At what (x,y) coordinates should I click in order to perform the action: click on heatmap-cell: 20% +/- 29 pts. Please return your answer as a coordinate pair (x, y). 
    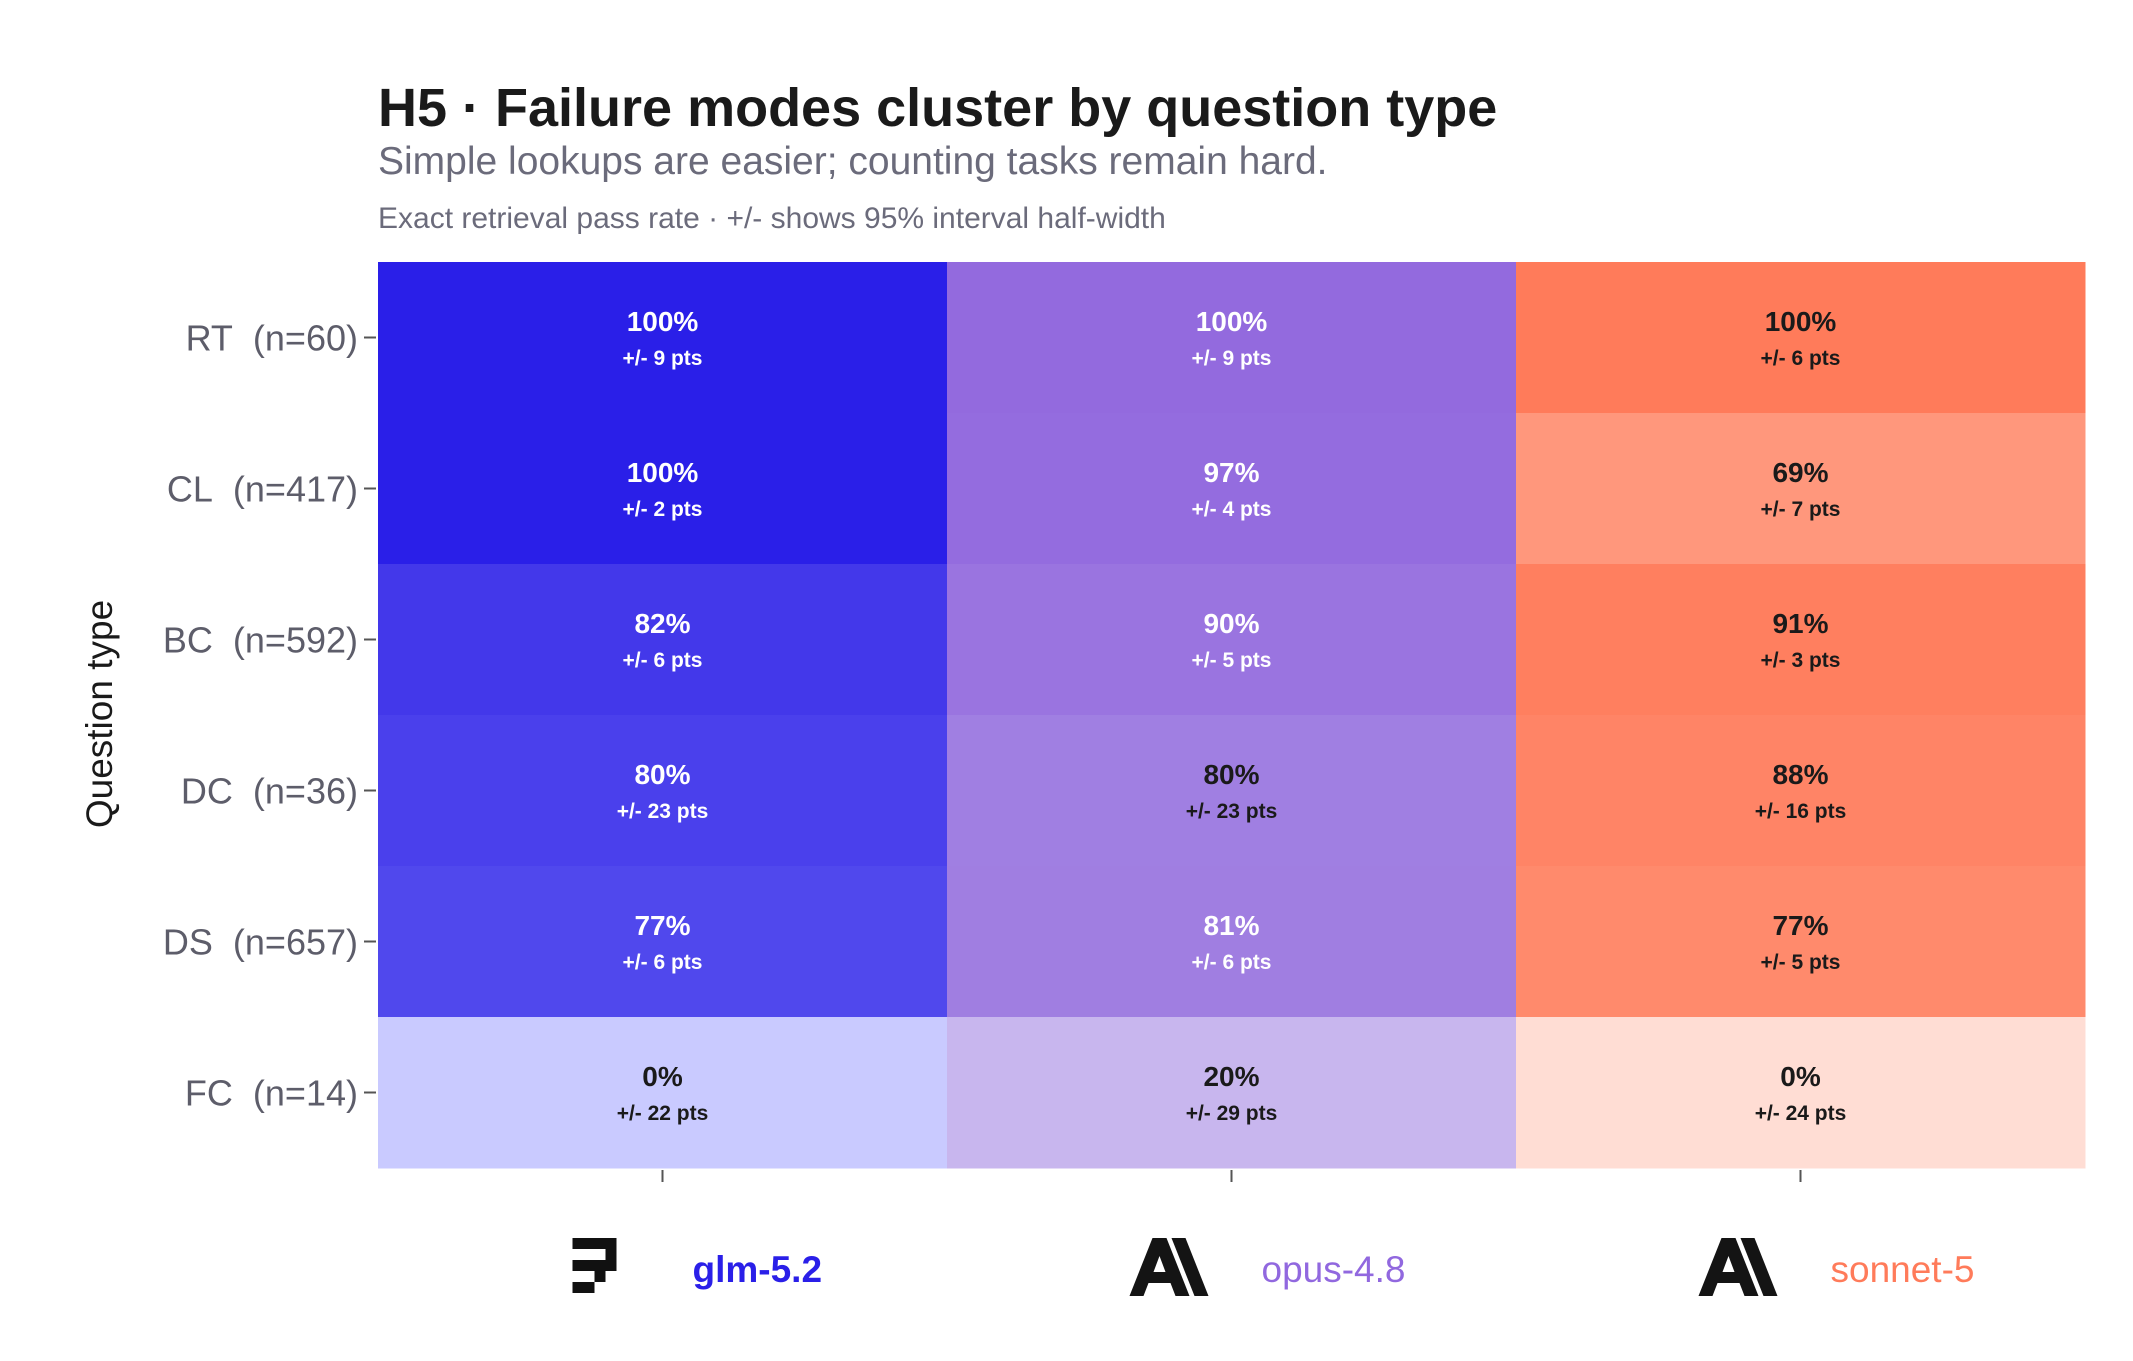
    Looking at the image, I should click on (1232, 1093).